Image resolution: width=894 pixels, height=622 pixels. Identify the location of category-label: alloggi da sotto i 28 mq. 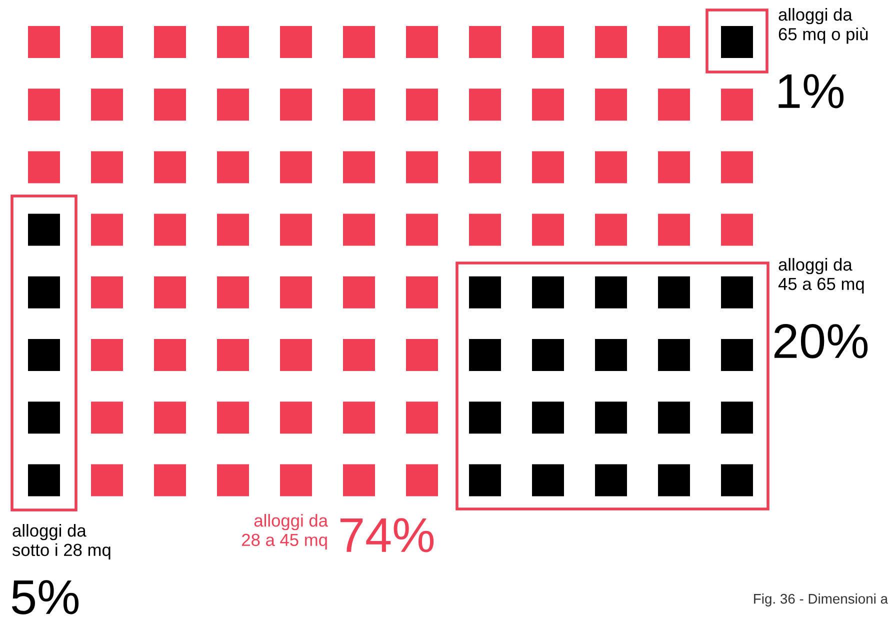
(61, 542).